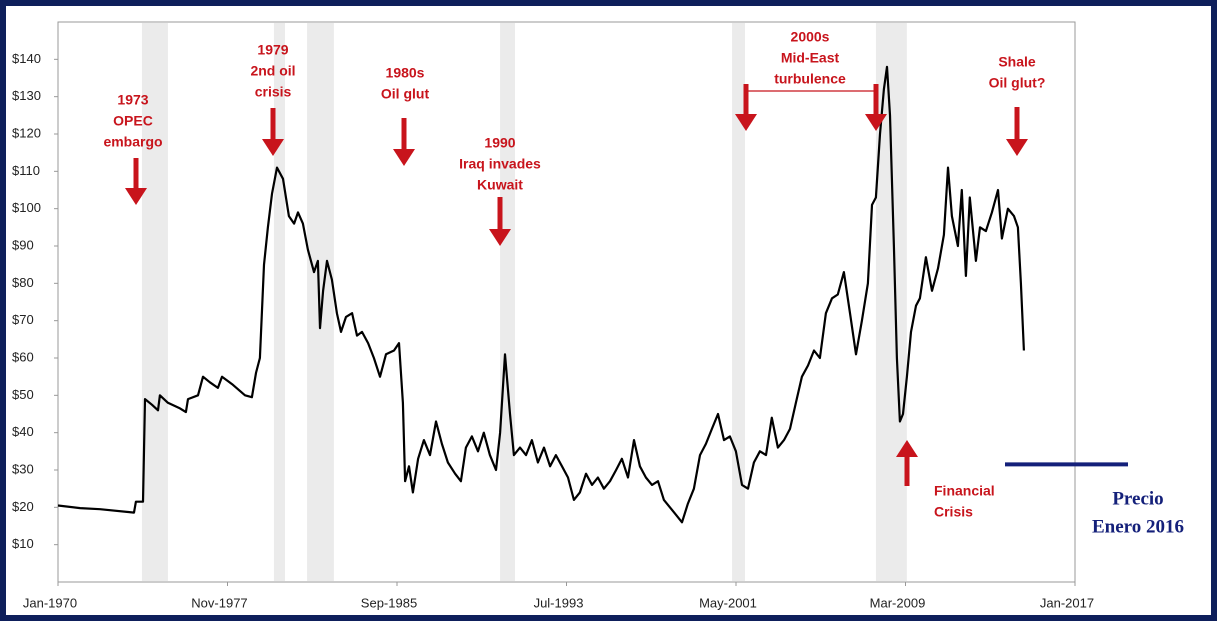  What do you see at coordinates (405, 94) in the screenshot?
I see `annotation-text: Oil glut` at bounding box center [405, 94].